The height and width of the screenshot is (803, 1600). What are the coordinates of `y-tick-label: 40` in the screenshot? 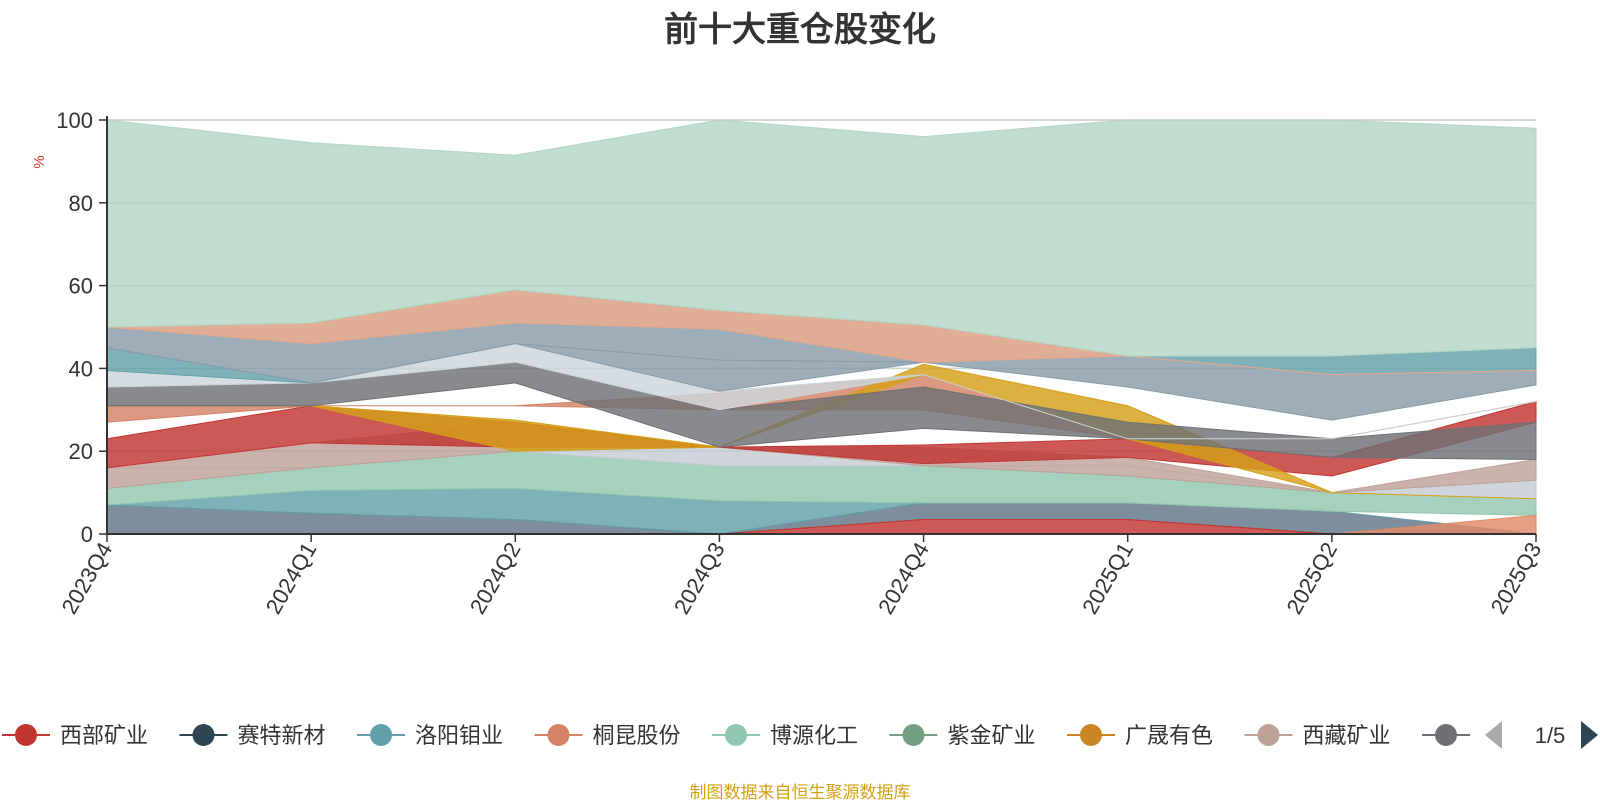 It's located at (81, 368).